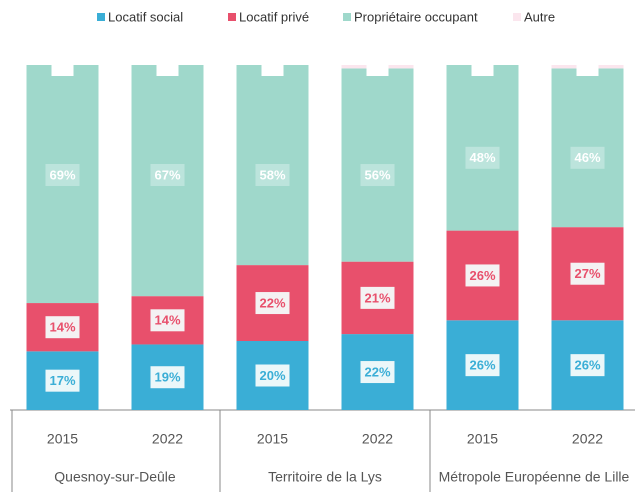  I want to click on value-label: 21%, so click(377, 297).